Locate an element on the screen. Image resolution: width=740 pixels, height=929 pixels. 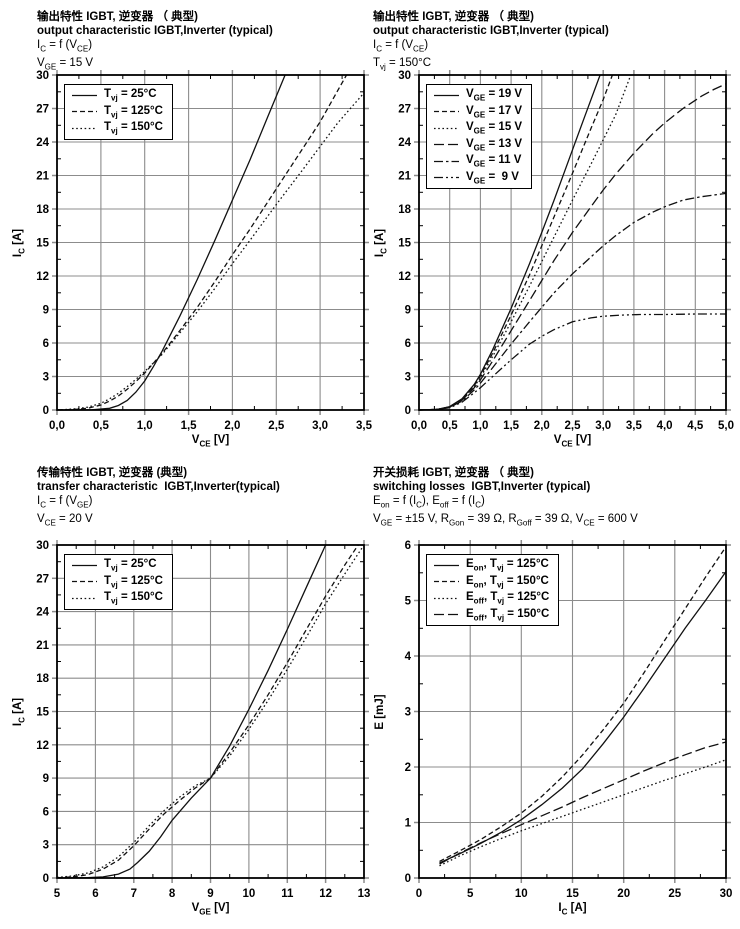
x-axis-title: VCE [V] is located at coordinates (572, 441).